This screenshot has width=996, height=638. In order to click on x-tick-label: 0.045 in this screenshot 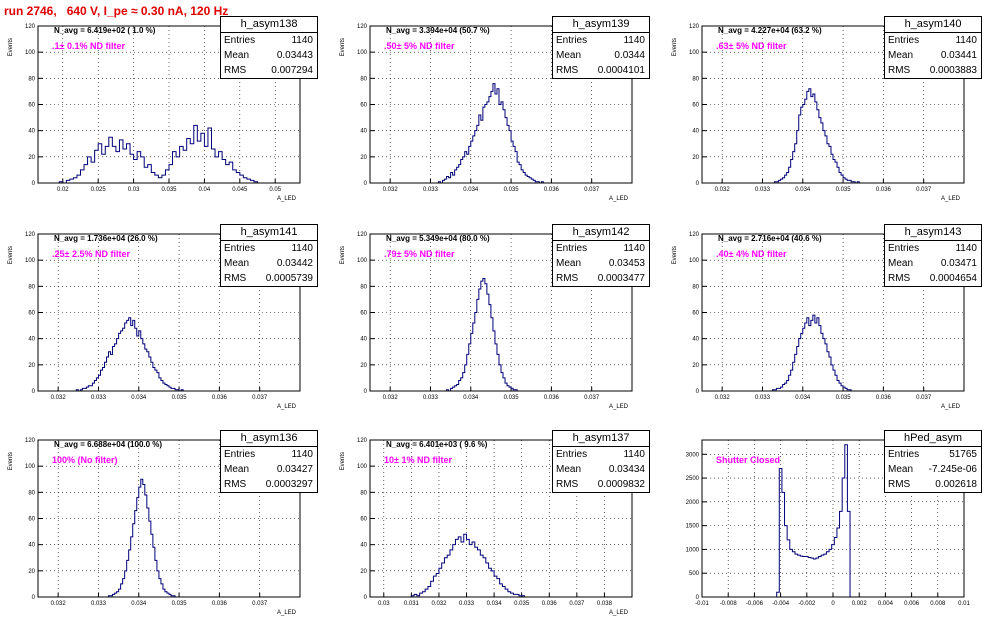, I will do `click(240, 190)`.